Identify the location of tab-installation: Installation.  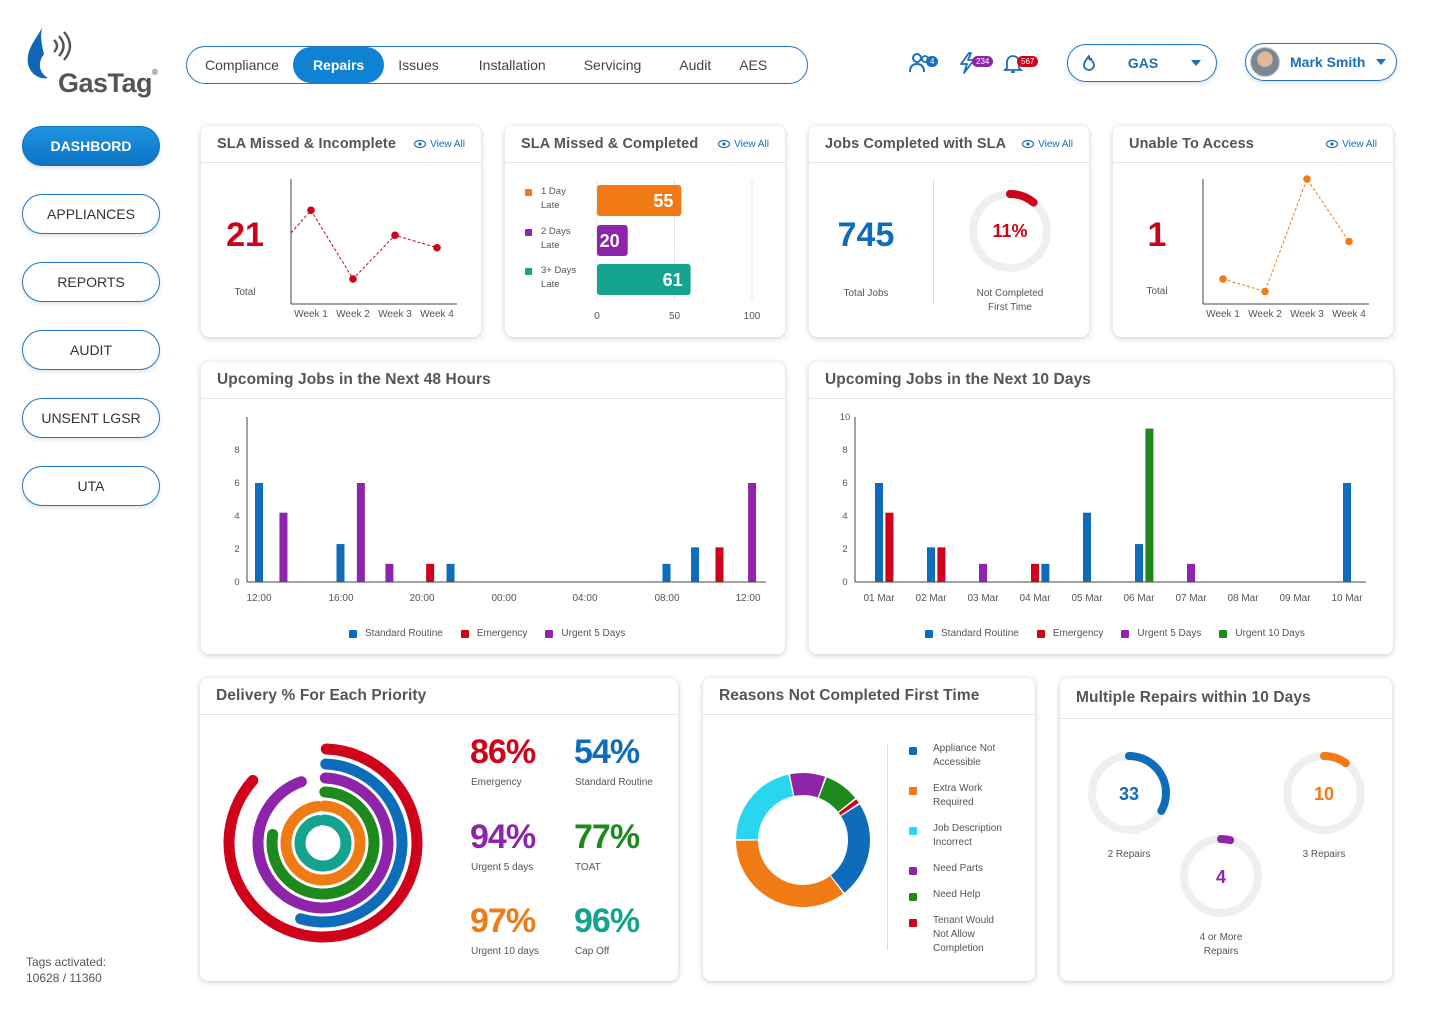
(512, 65).